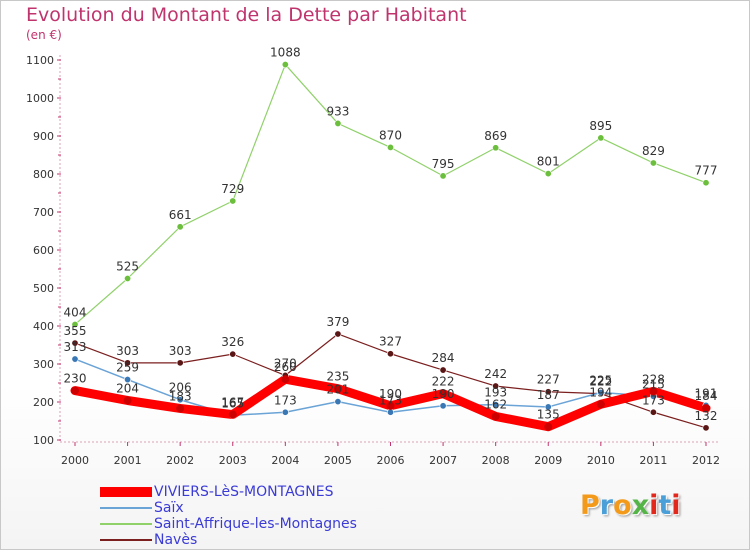 Image resolution: width=750 pixels, height=550 pixels. Describe the element at coordinates (654, 505) in the screenshot. I see `logo-letter: i` at that location.